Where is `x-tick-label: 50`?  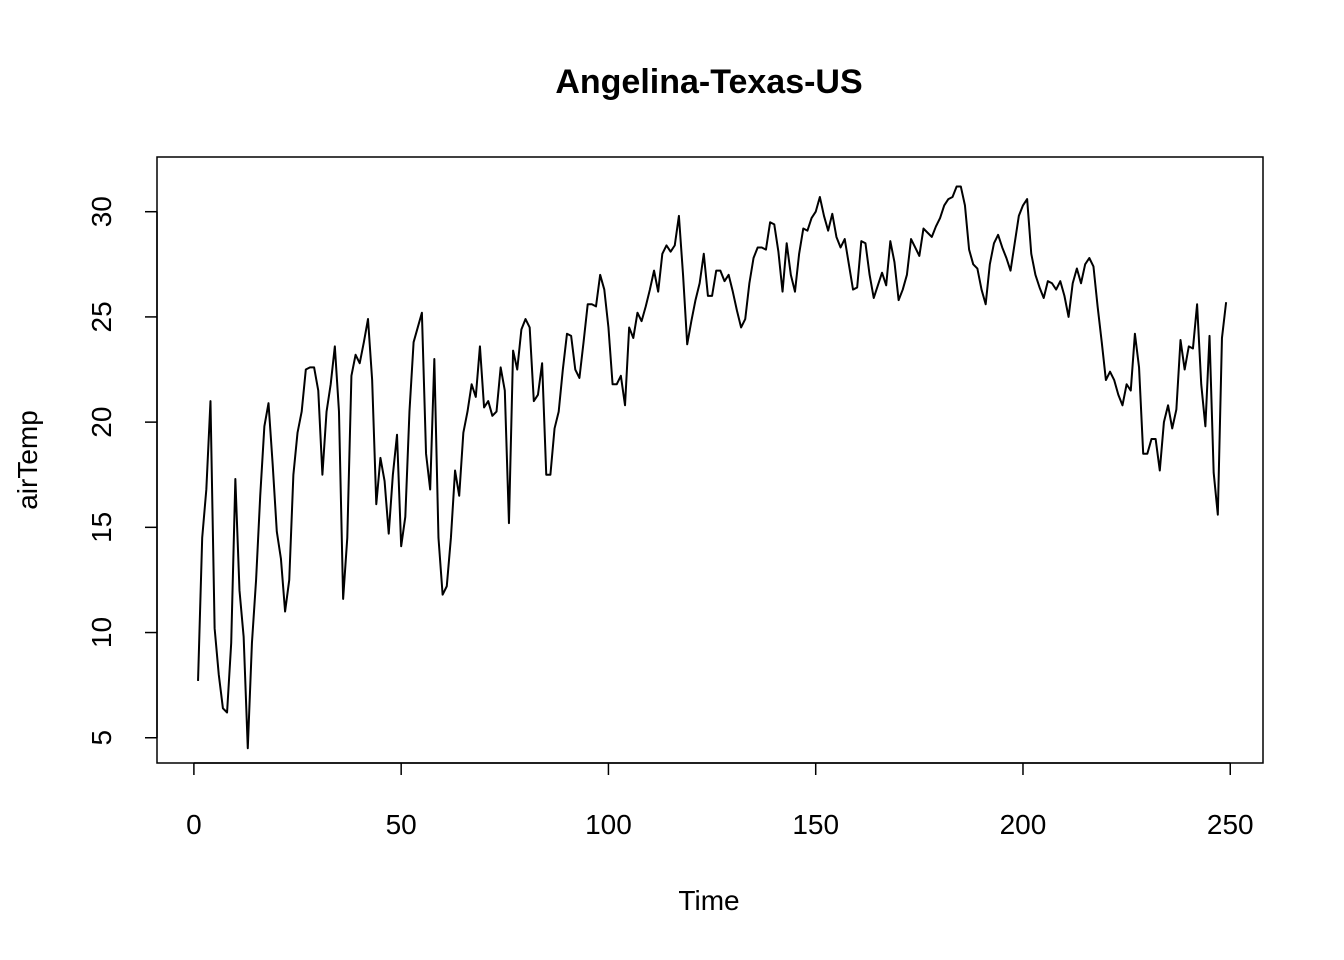
x-tick-label: 50 is located at coordinates (401, 824).